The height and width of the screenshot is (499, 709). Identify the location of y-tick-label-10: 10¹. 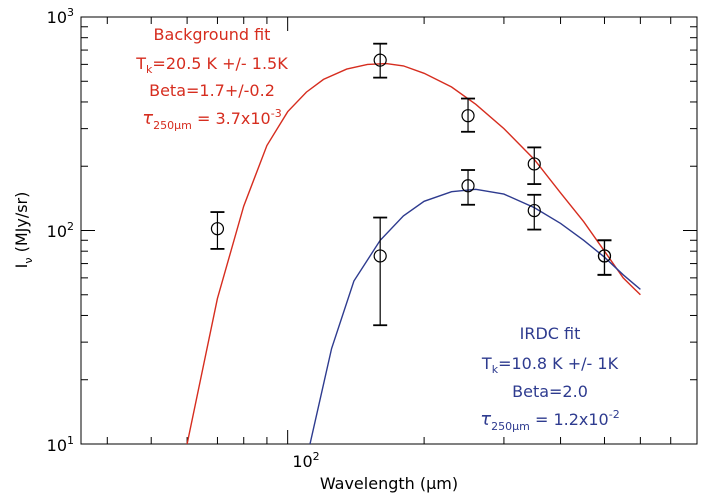
(60, 444).